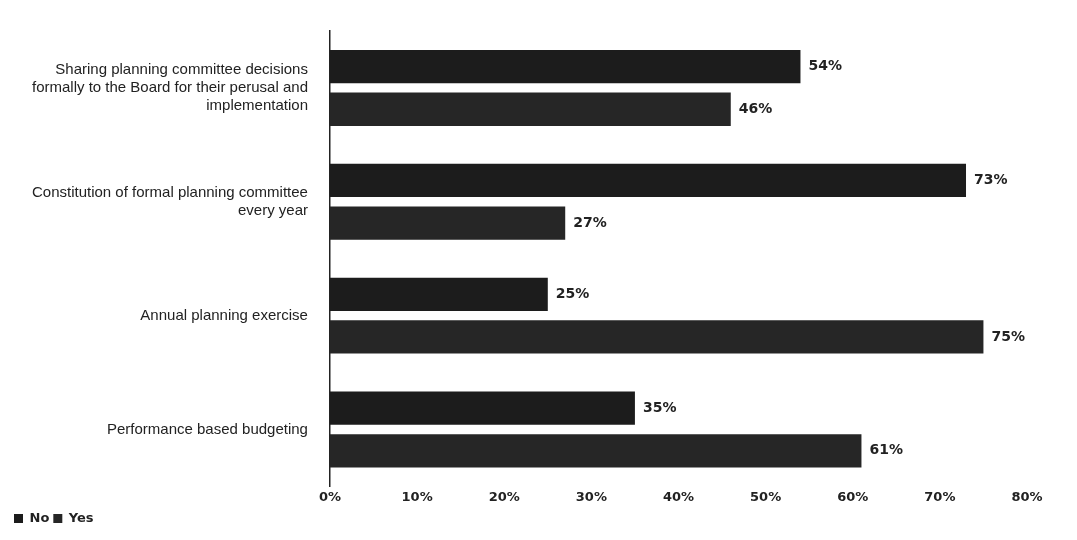 Image resolution: width=1077 pixels, height=540 pixels. What do you see at coordinates (504, 496) in the screenshot?
I see `x-tick-label: 20%` at bounding box center [504, 496].